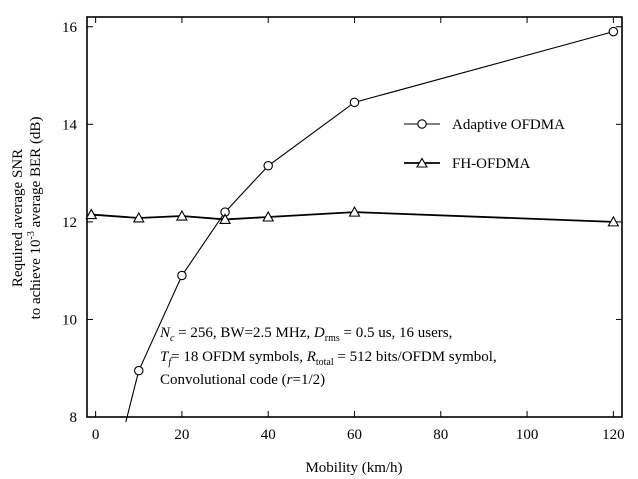 This screenshot has width=638, height=479. Describe the element at coordinates (396, 333) in the screenshot. I see `annotation-segment: = 0.5 us, 16 users,` at that location.